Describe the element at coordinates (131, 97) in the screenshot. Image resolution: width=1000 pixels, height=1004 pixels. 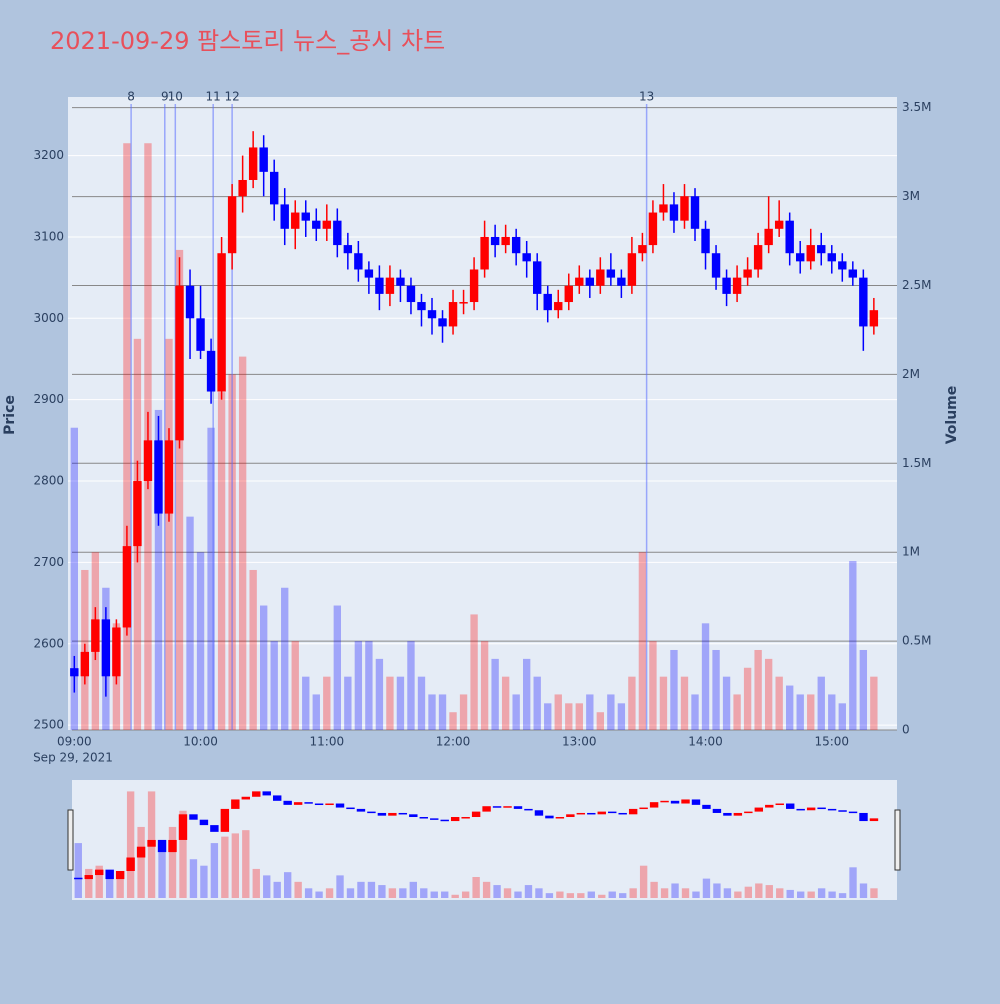
I see `annotation-label: 8` at that location.